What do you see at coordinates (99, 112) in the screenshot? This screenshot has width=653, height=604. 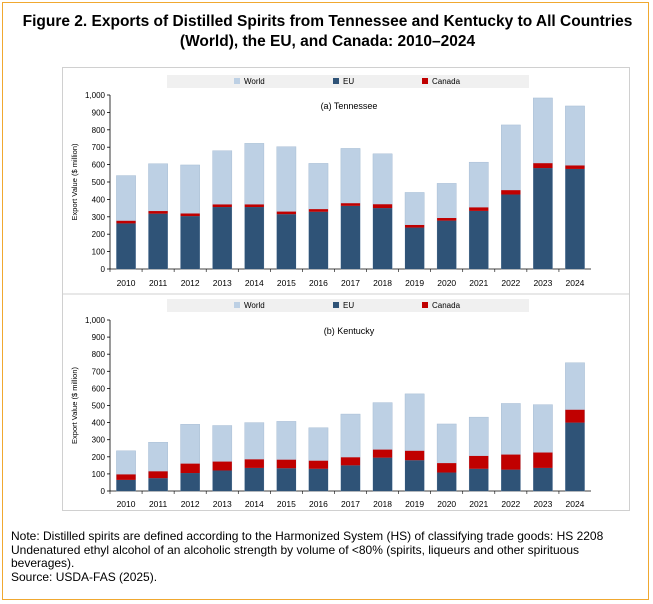 I see `panel-1-y-tick-label: 900` at bounding box center [99, 112].